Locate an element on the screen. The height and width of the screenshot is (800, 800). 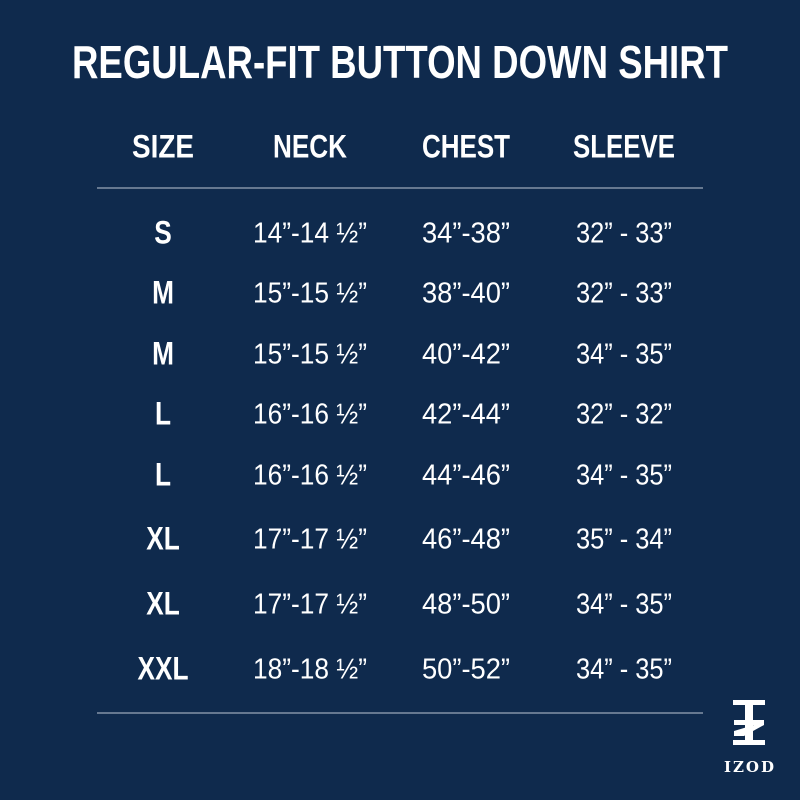
value-cell: 18”-18 ½” is located at coordinates (310, 670).